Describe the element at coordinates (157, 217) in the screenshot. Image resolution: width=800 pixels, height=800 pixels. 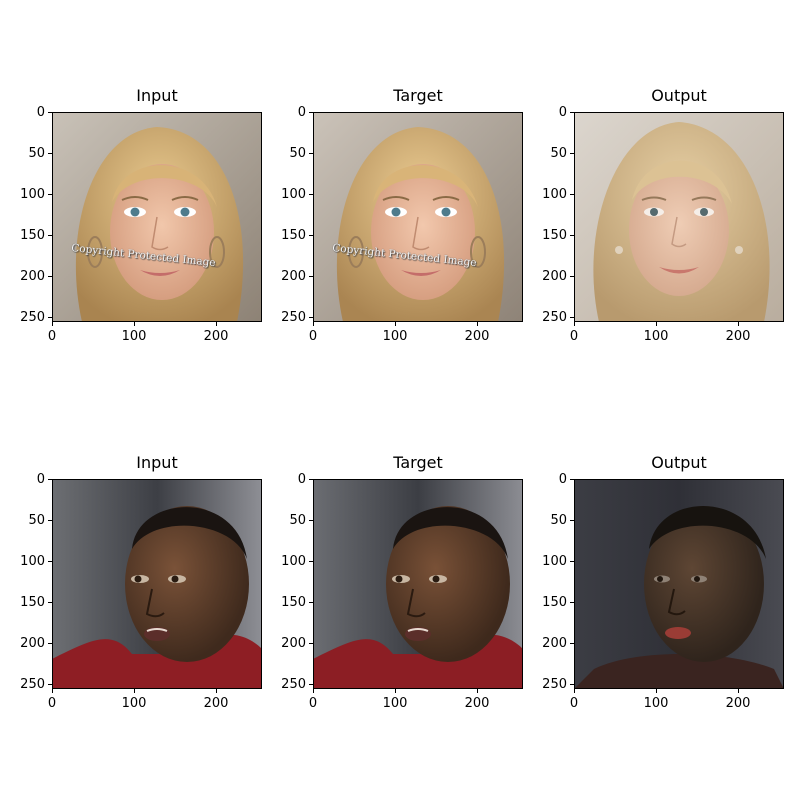
I see `input-face-image-1: Copyright Protected Image` at that location.